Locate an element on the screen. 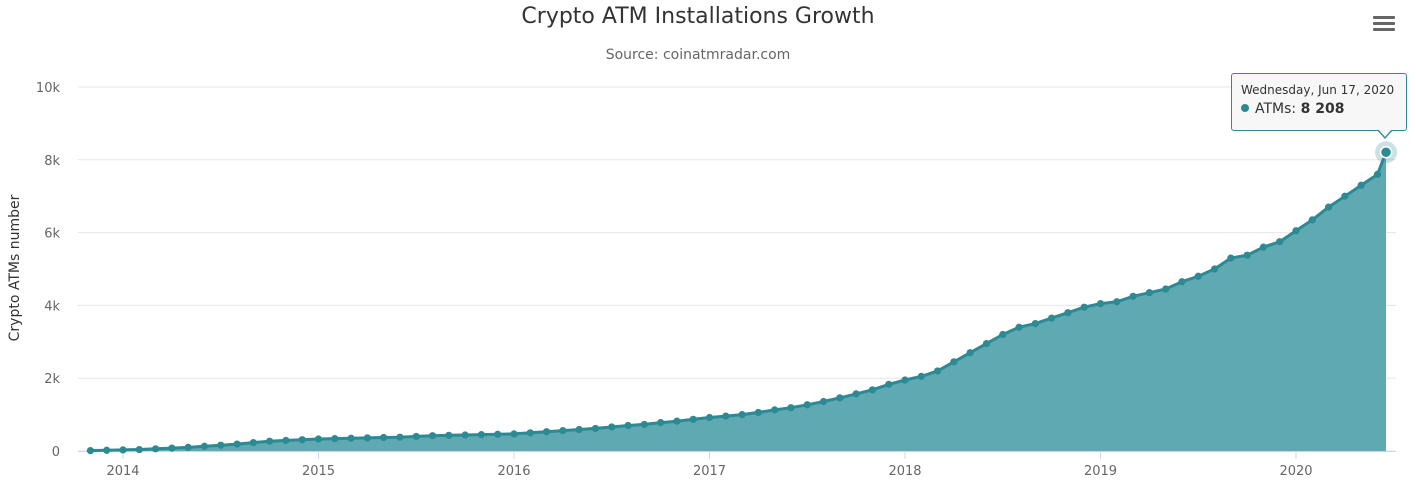 This screenshot has width=1416, height=494. tooltip-value: 8 208 is located at coordinates (1322, 109).